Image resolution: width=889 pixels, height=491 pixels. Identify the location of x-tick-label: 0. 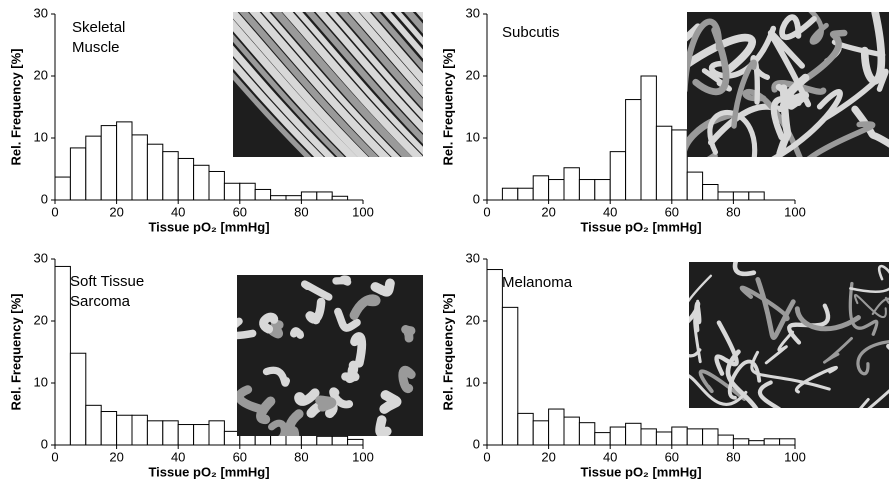
(486, 211).